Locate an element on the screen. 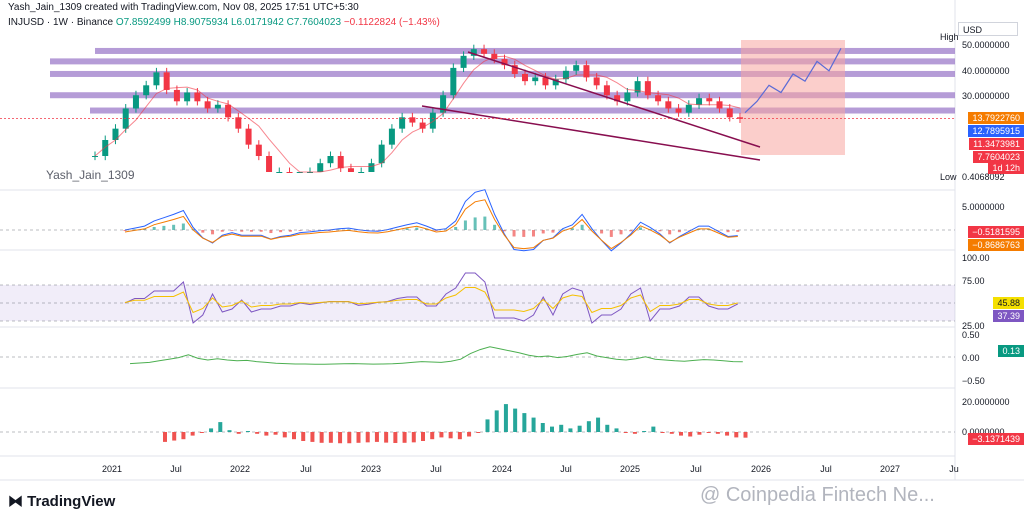 The width and height of the screenshot is (1024, 521). time-tick-10: 2026 is located at coordinates (761, 469).